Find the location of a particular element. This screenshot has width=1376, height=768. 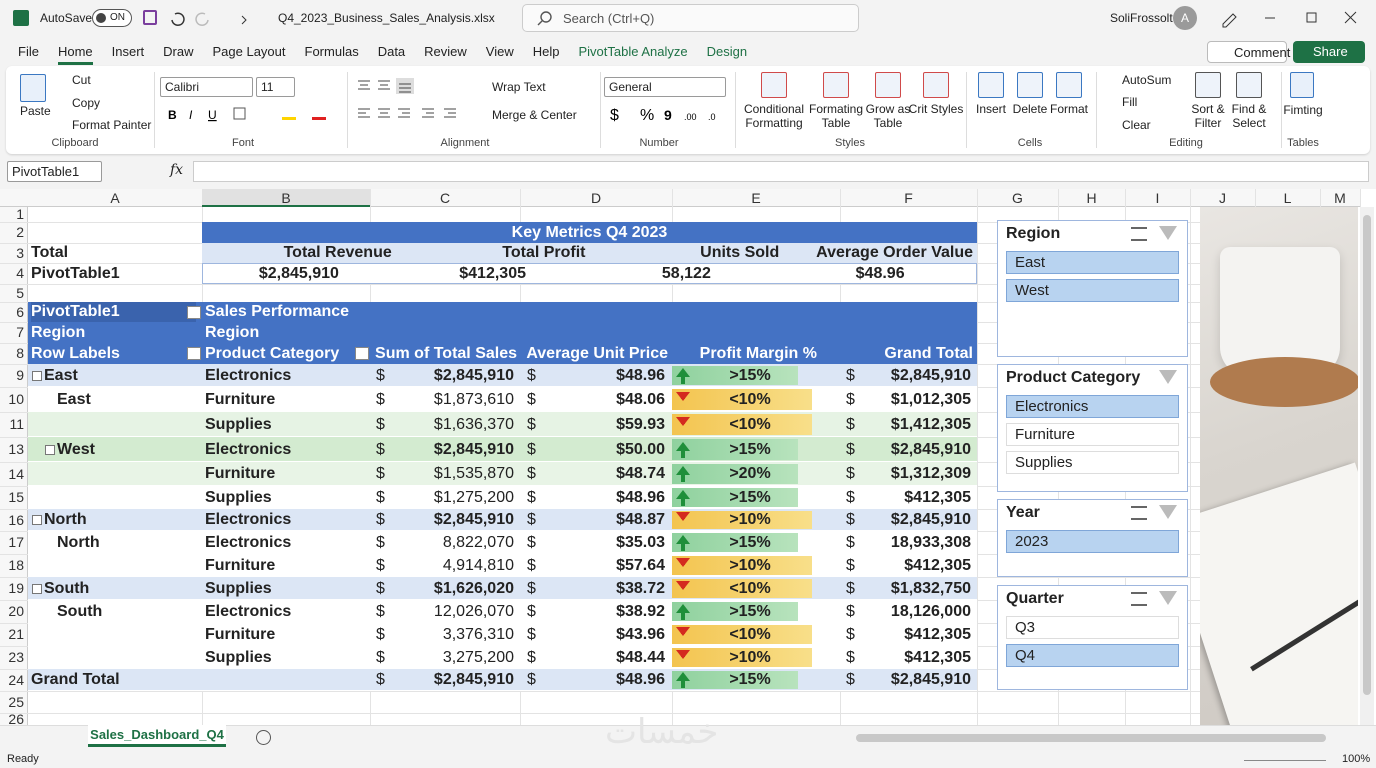

row-header: 10 is located at coordinates (16, 399).